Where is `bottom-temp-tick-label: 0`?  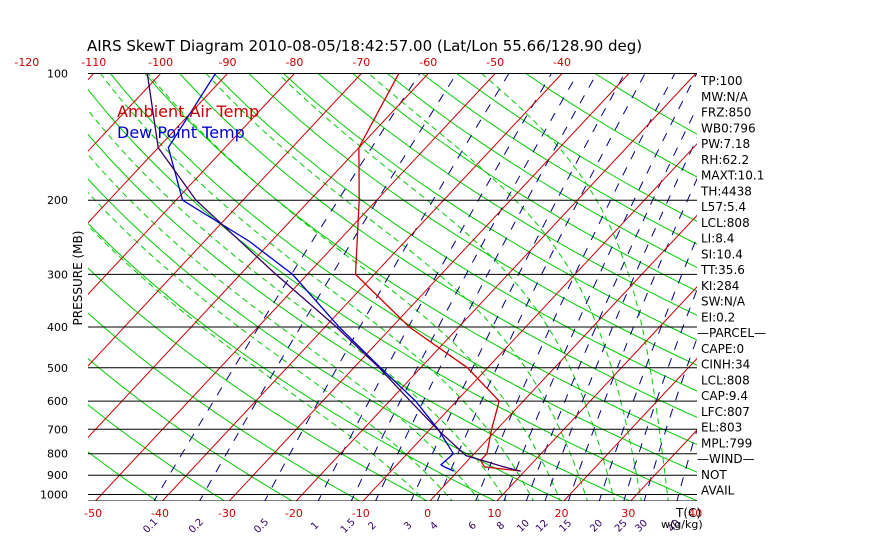
bottom-temp-tick-label: 0 is located at coordinates (427, 513).